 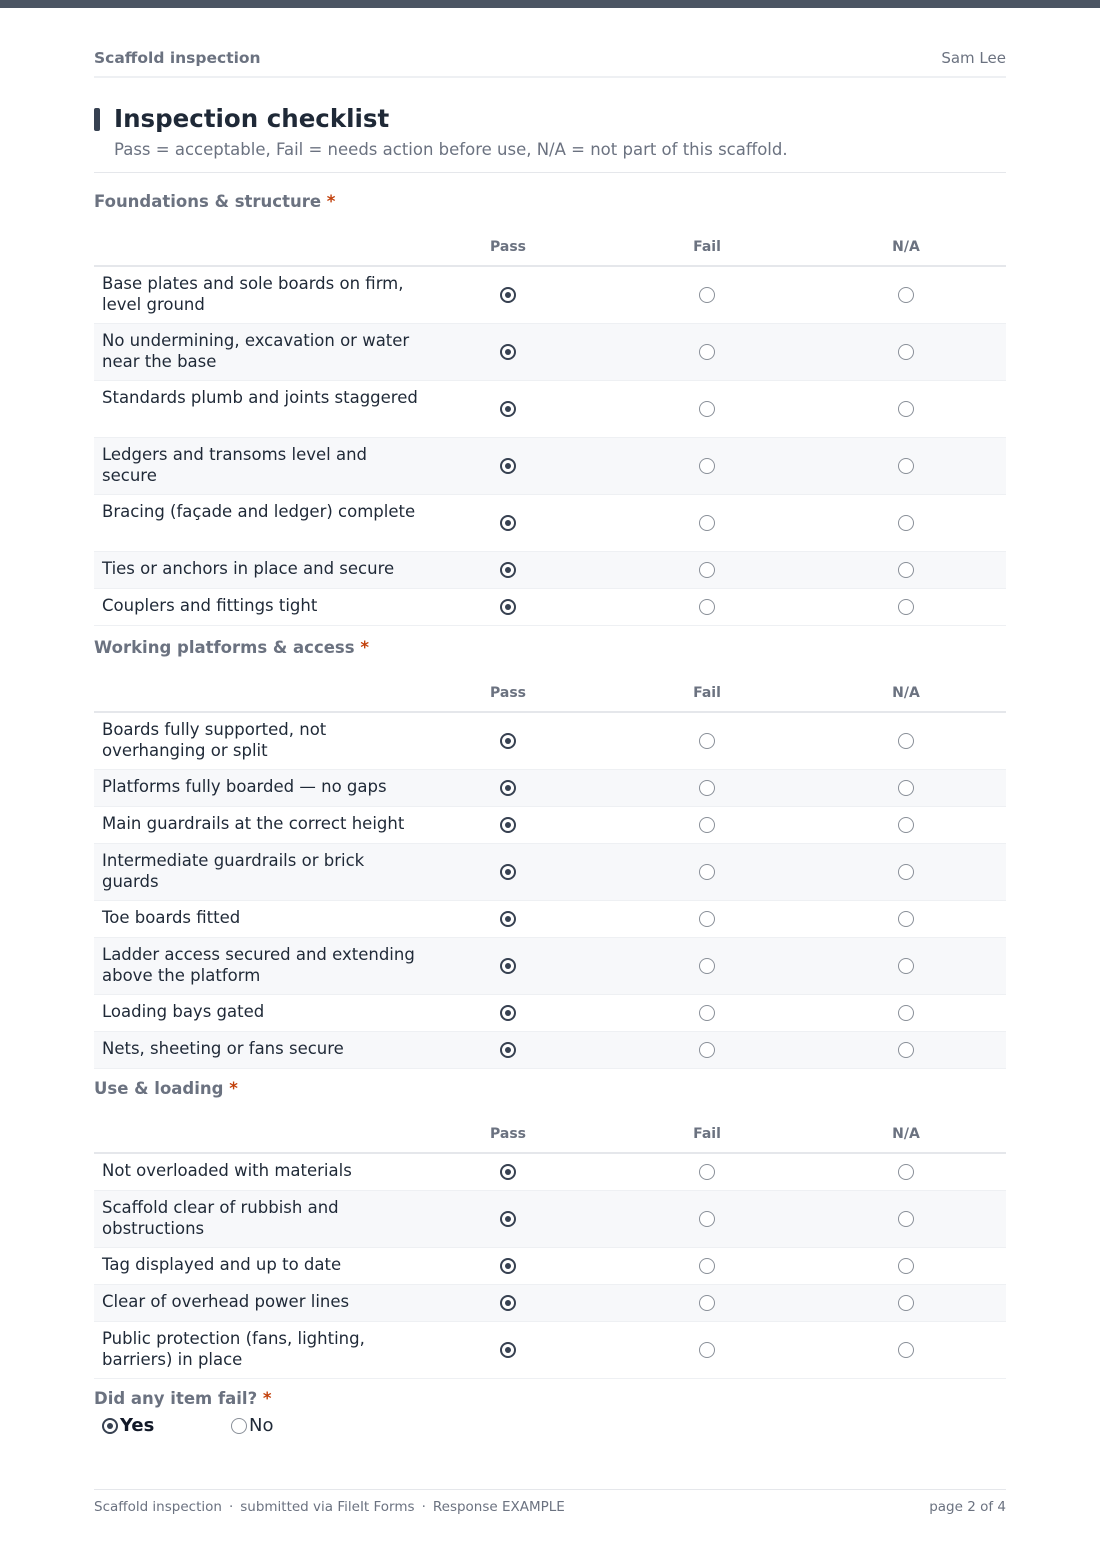 I want to click on table-row: Ties or anchors in place and secure, so click(x=550, y=570).